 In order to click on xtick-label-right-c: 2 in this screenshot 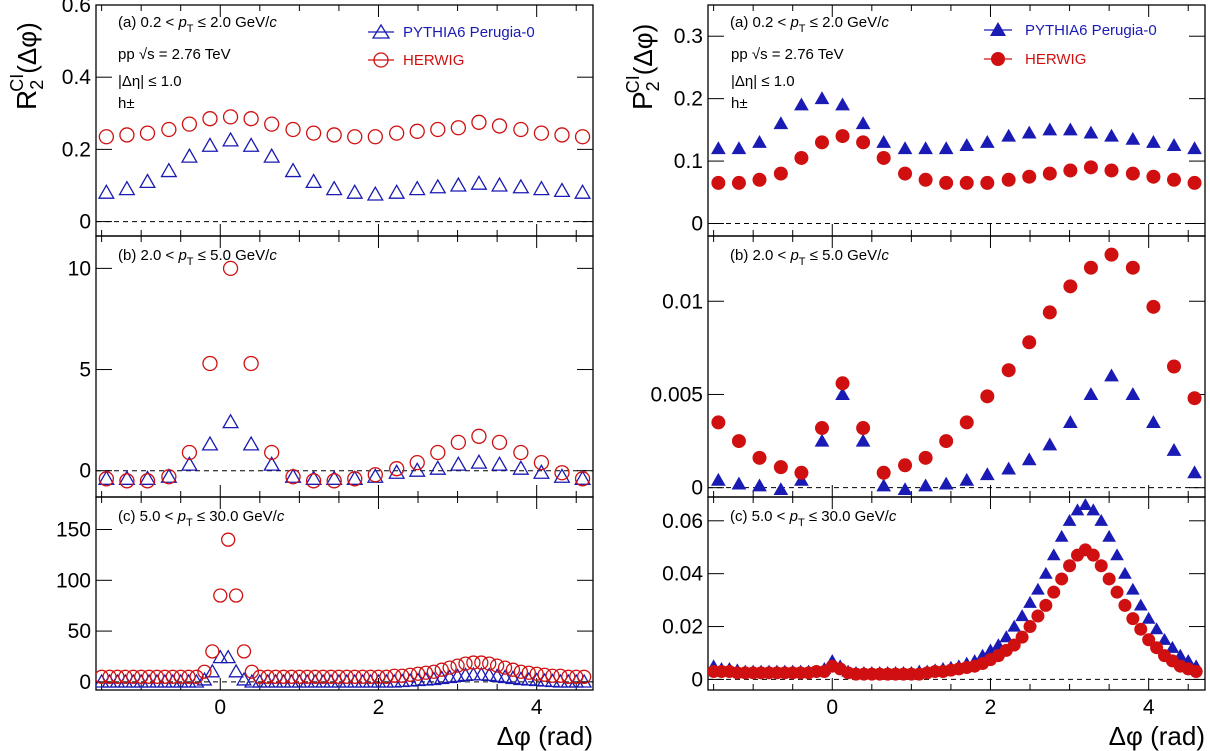, I will do `click(991, 707)`.